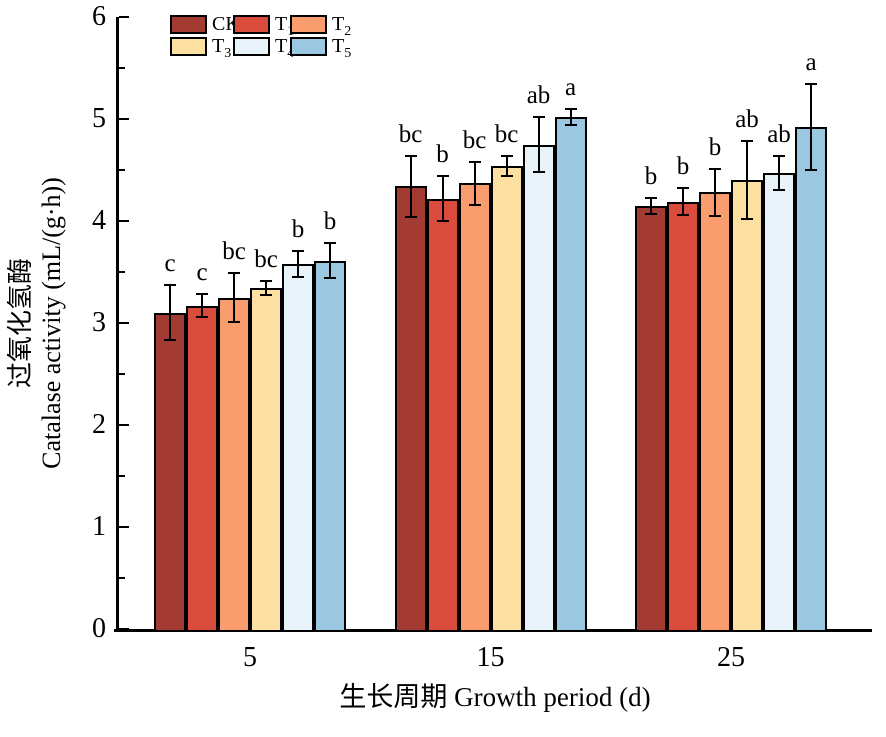  Describe the element at coordinates (99, 118) in the screenshot. I see `y-tick-label: 5` at that location.